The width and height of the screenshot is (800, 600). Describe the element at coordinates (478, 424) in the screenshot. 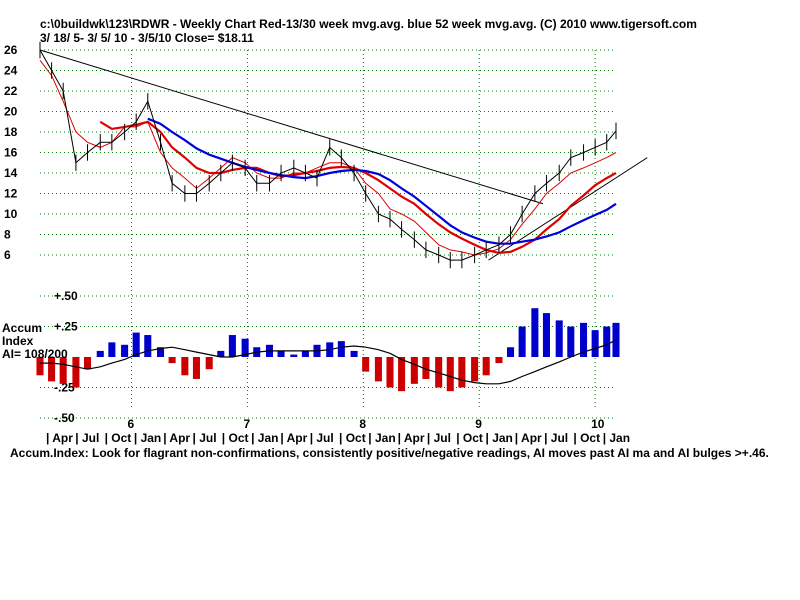

I see `x-year-label: 9` at that location.